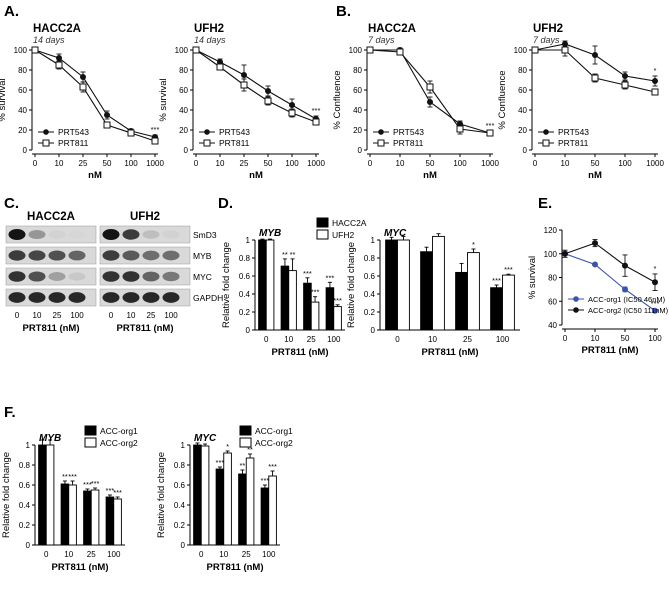  I want to click on x-tick-label: 0, so click(397, 339).